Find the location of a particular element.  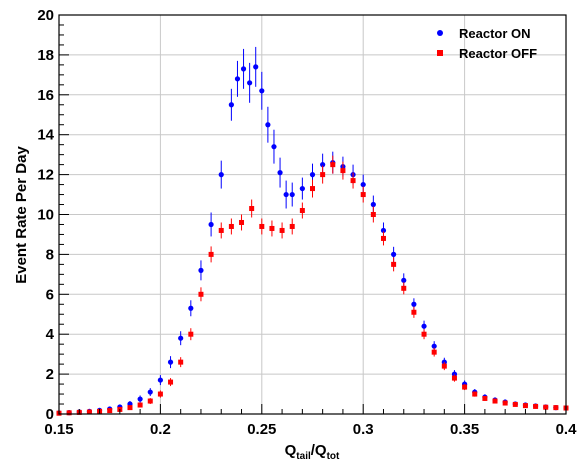

y-tick-label: 4 is located at coordinates (50, 334).